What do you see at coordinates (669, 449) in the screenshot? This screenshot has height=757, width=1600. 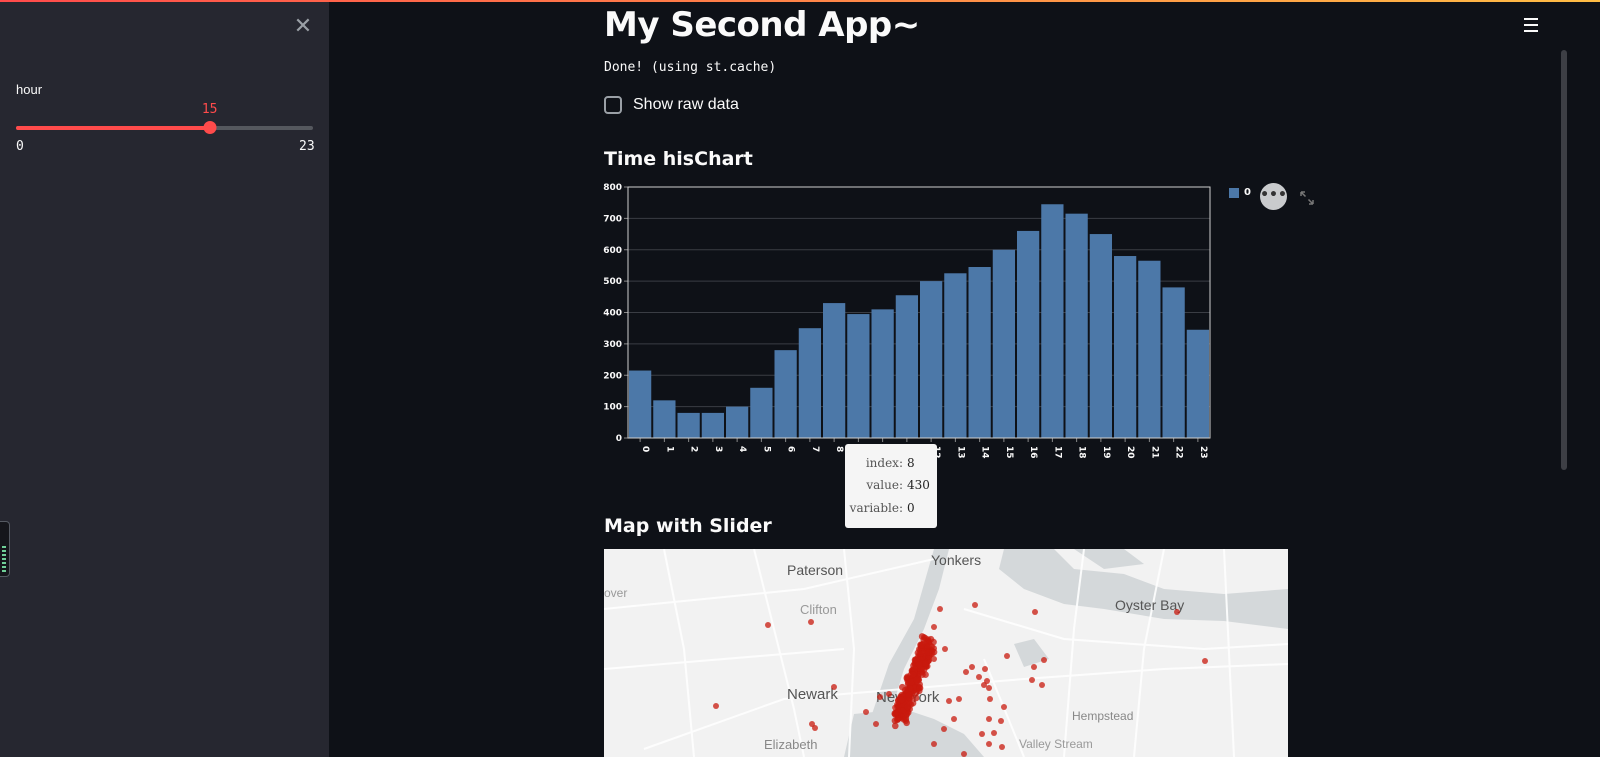 I see `x-tick-label: 1` at bounding box center [669, 449].